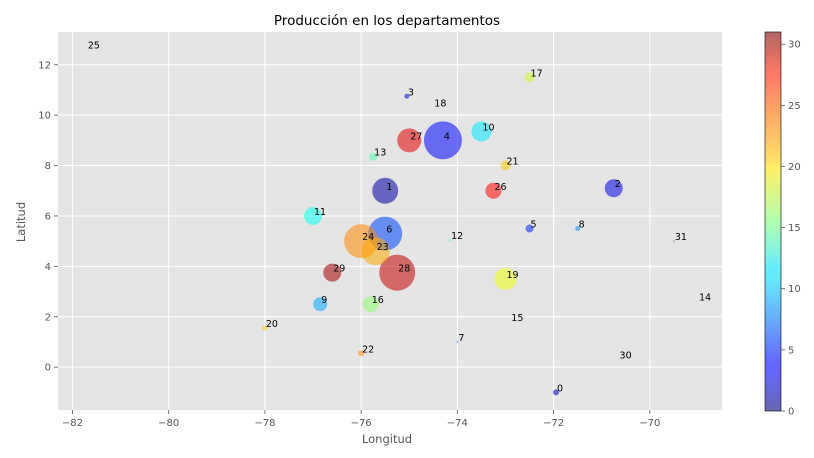 The width and height of the screenshot is (814, 458). Describe the element at coordinates (168, 423) in the screenshot. I see `x-tick-label: −80` at that location.